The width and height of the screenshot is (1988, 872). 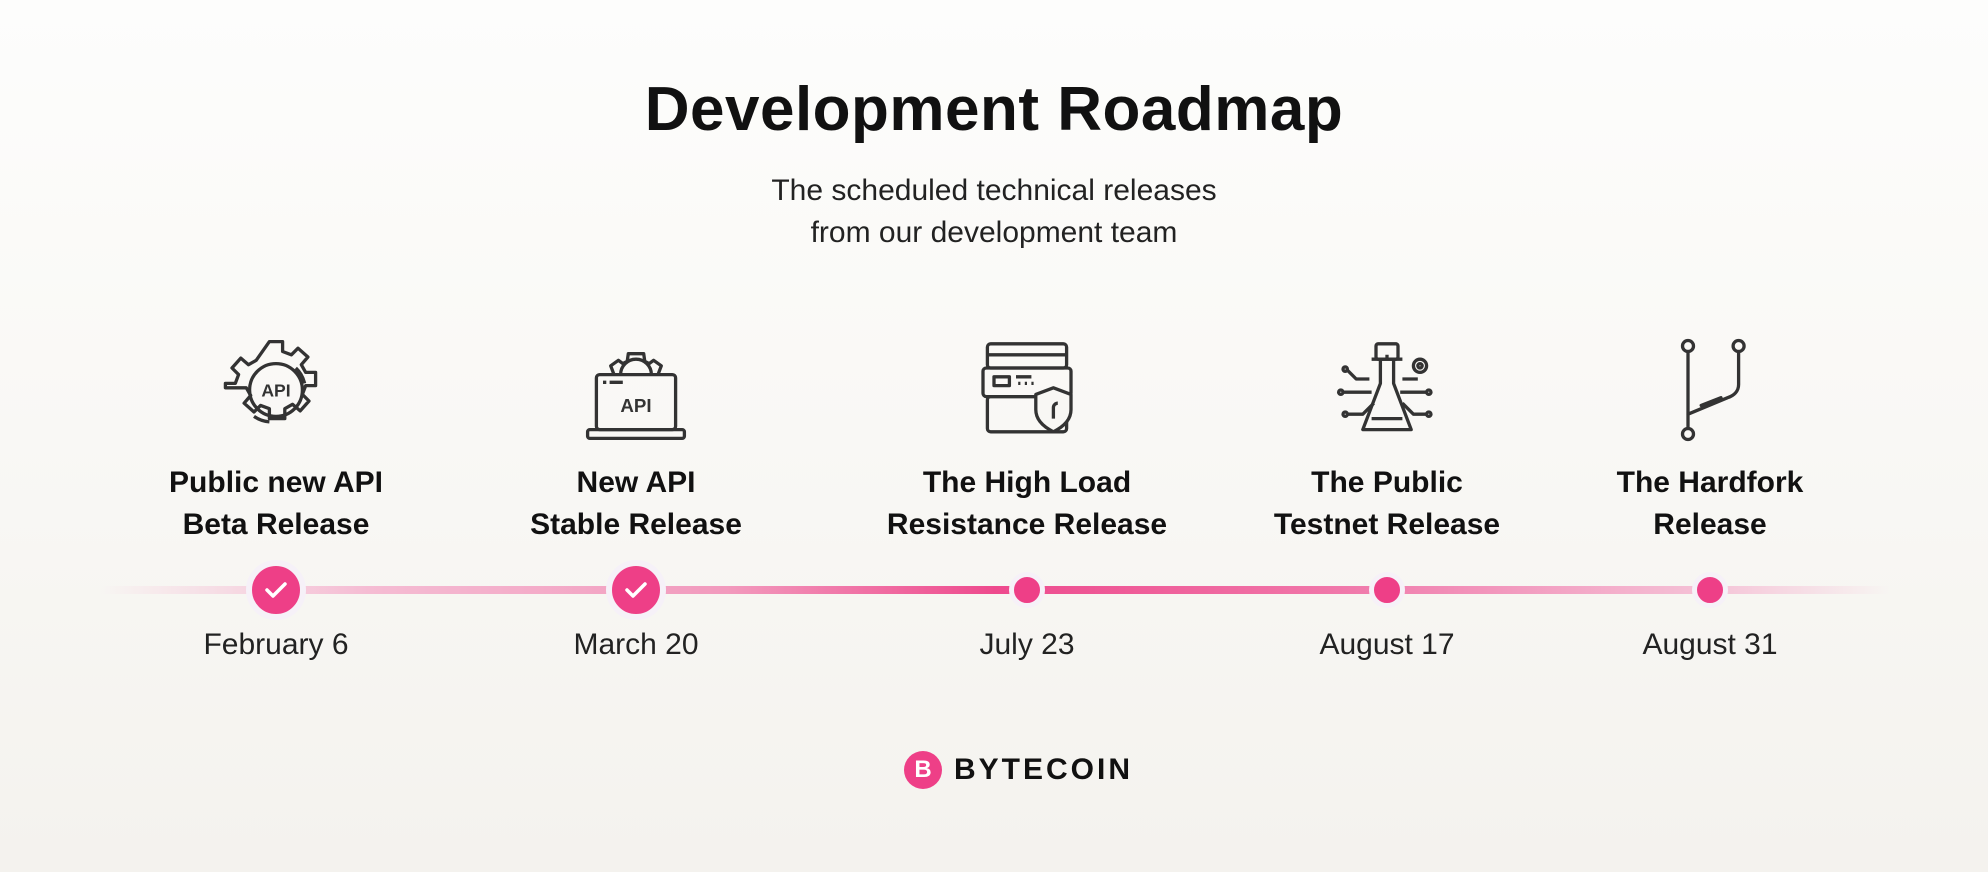 I want to click on subtitle-line-2: from our development team, so click(x=994, y=232).